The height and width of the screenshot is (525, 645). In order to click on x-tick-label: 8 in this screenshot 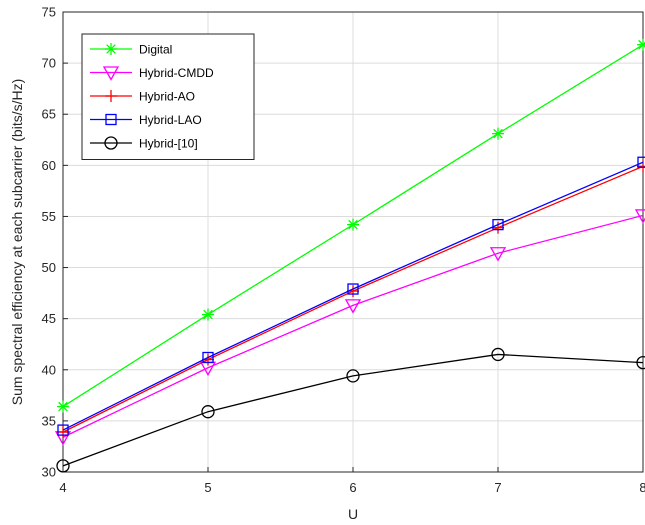, I will do `click(642, 487)`.